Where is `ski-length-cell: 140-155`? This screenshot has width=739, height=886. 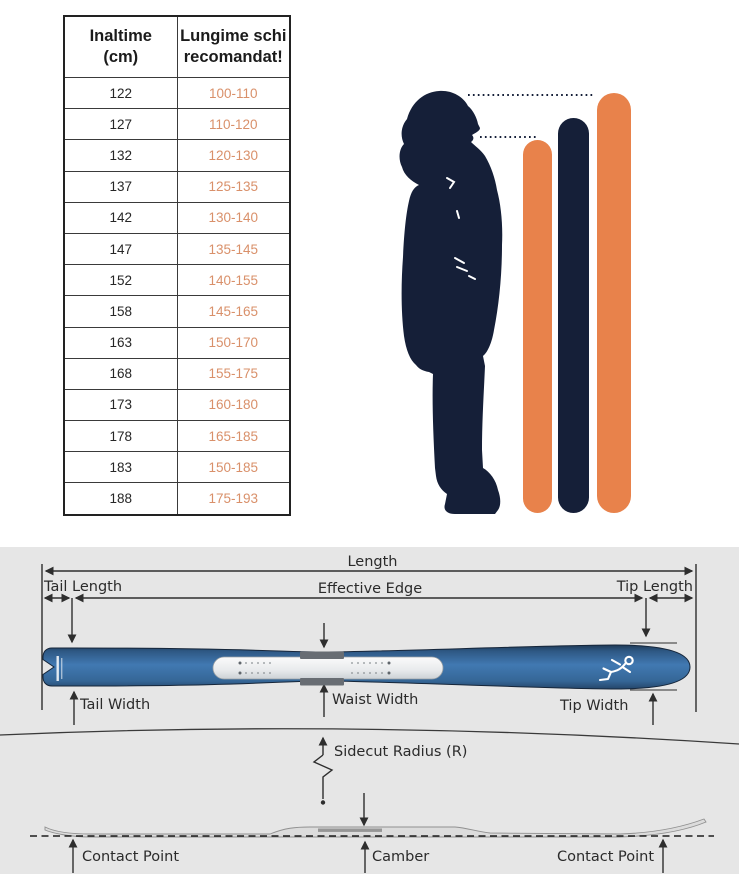 ski-length-cell: 140-155 is located at coordinates (233, 280).